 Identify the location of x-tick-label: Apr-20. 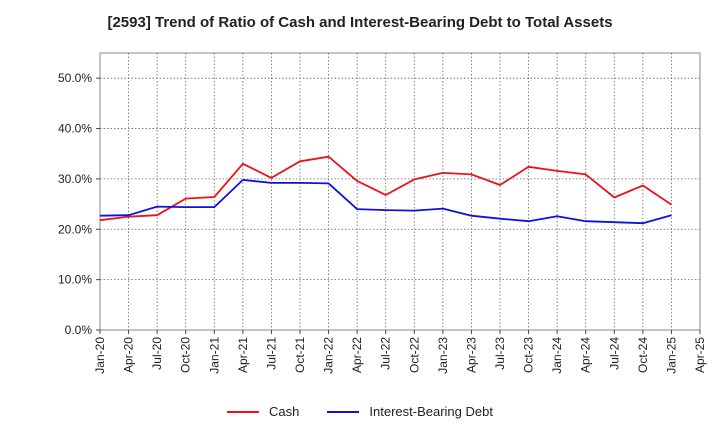
(129, 355).